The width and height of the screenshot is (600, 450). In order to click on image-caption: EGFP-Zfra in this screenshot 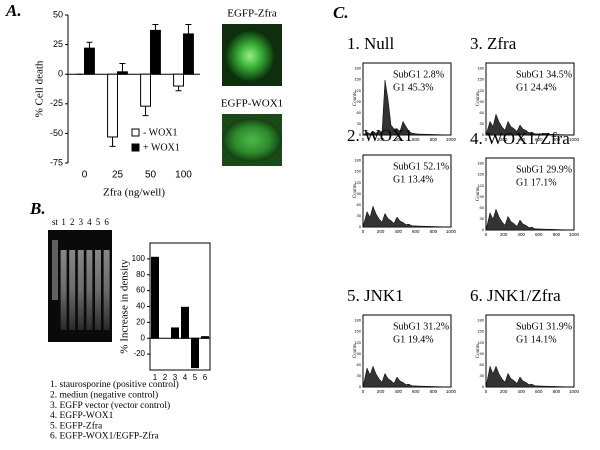, I will do `click(252, 14)`.